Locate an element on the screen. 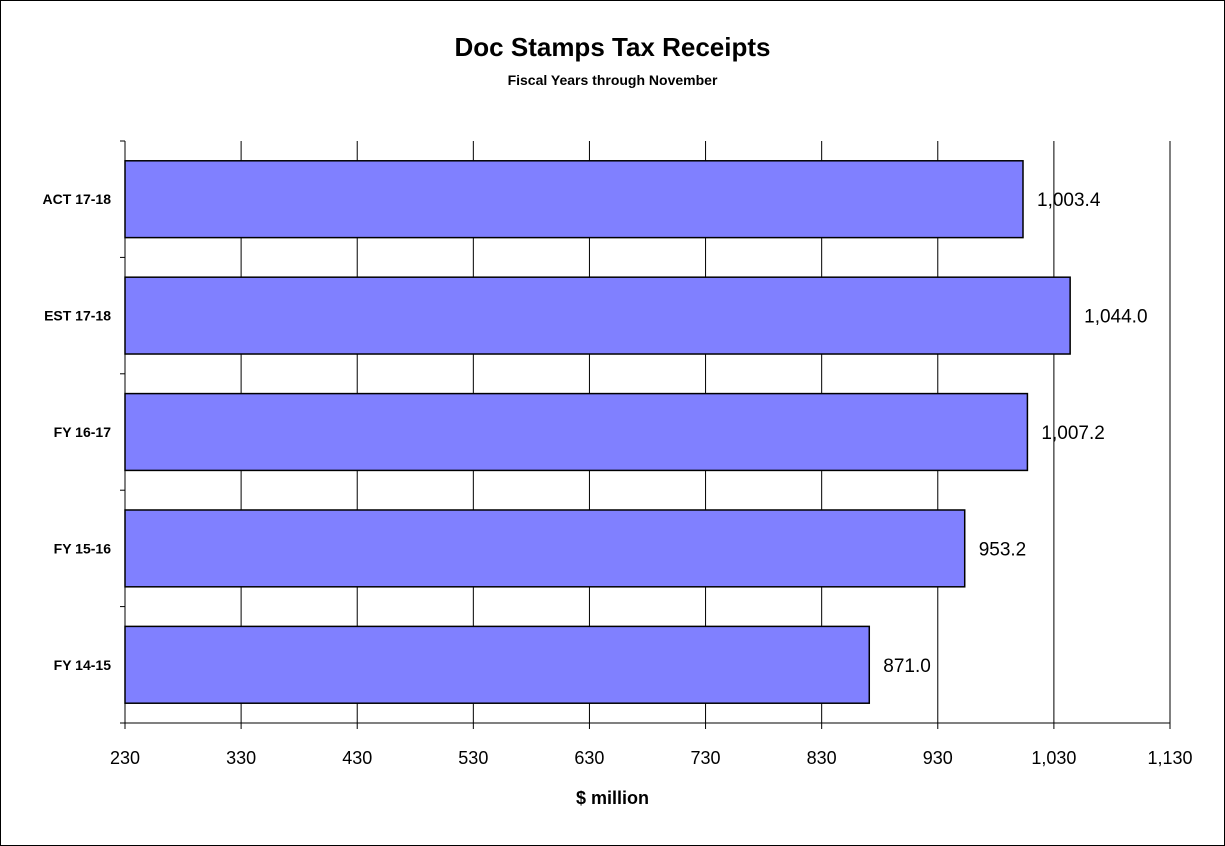 The image size is (1225, 846). data-label: 871.0 is located at coordinates (907, 666).